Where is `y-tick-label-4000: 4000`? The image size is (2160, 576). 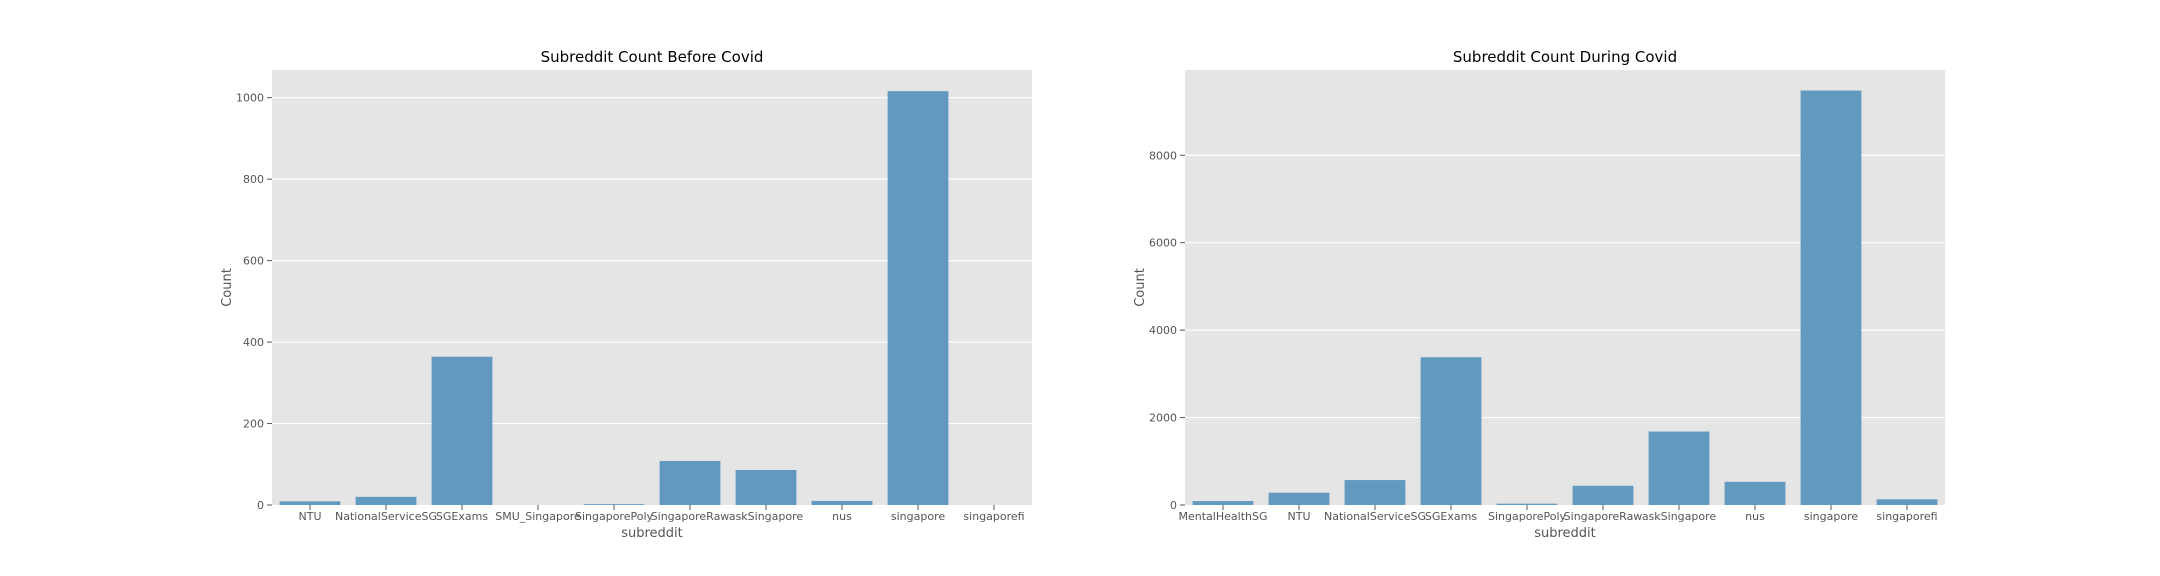 y-tick-label-4000: 4000 is located at coordinates (1163, 330).